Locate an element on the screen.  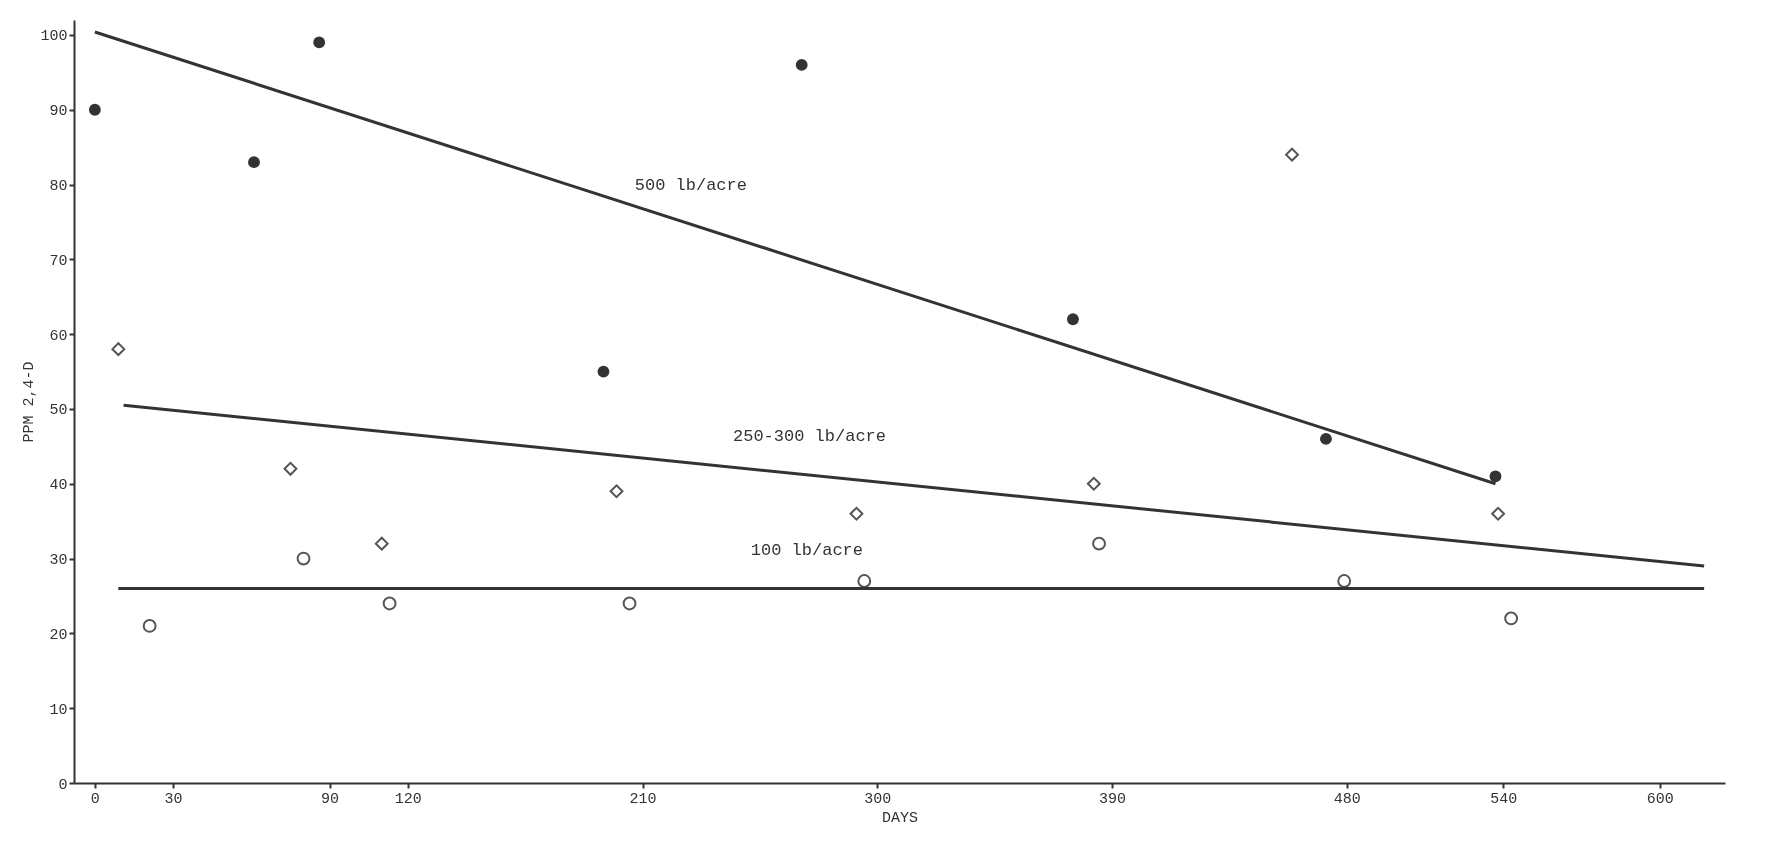
y-tick-label: 40 is located at coordinates (58, 486).